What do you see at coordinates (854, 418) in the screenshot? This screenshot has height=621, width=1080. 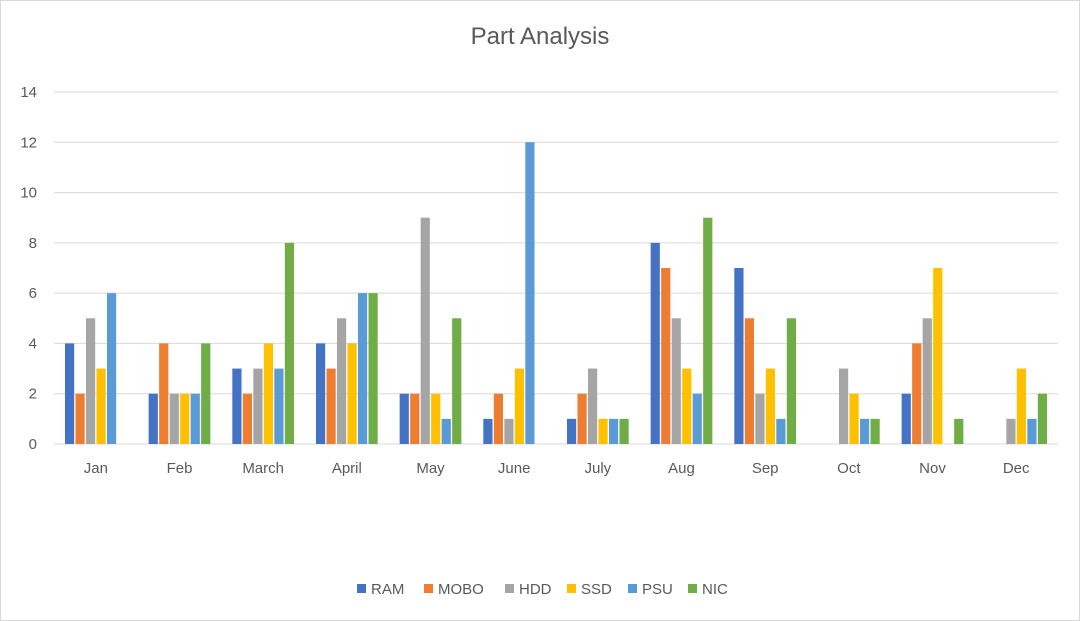 I see `bar-ssd-oct` at bounding box center [854, 418].